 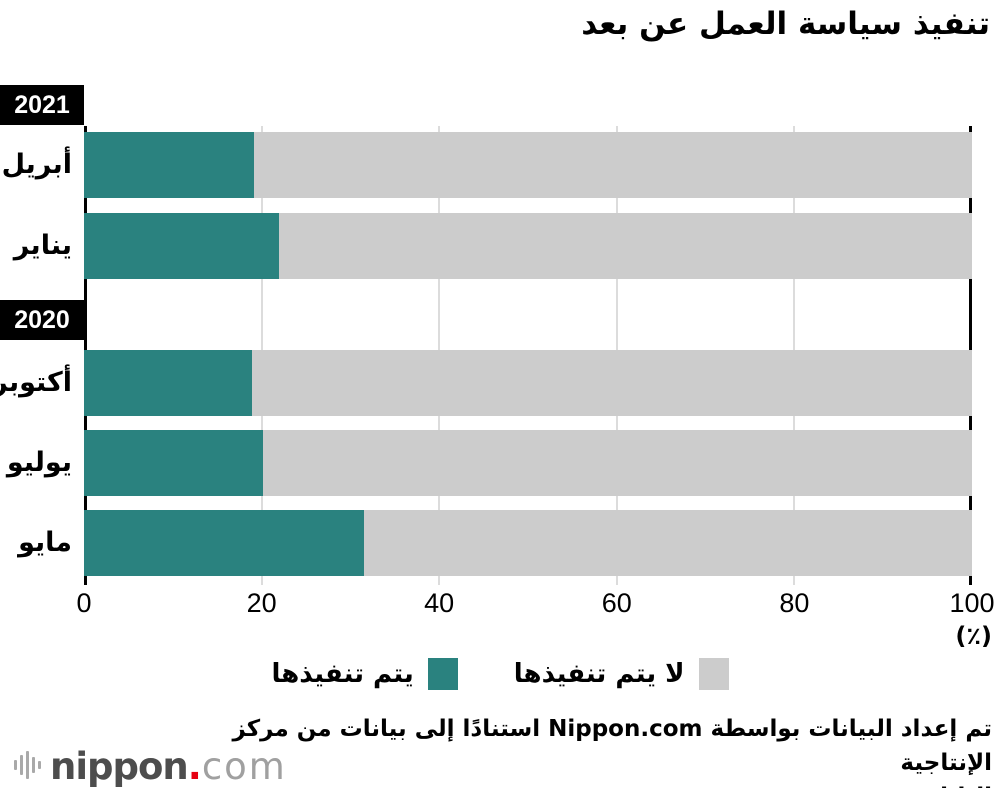 I want to click on x-tick-label-60: 60, so click(x=616, y=603).